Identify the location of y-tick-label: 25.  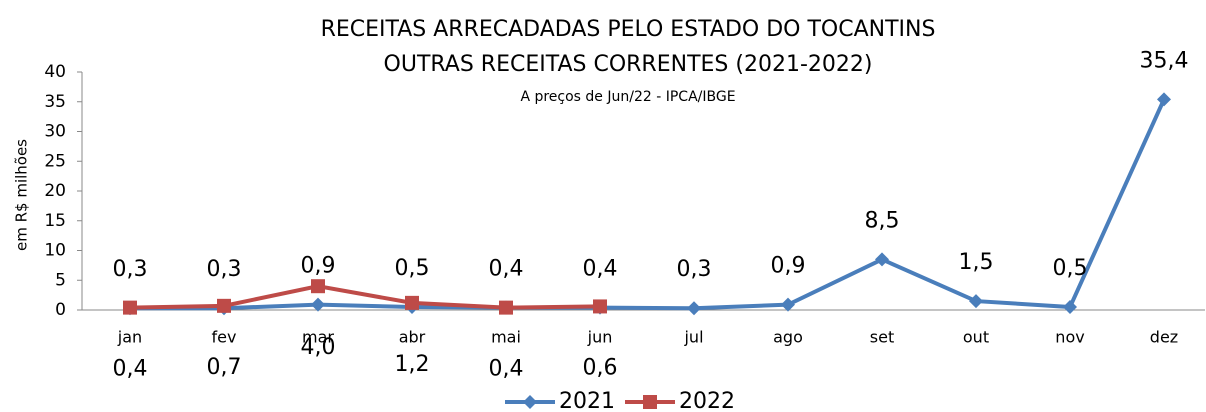
(55, 161).